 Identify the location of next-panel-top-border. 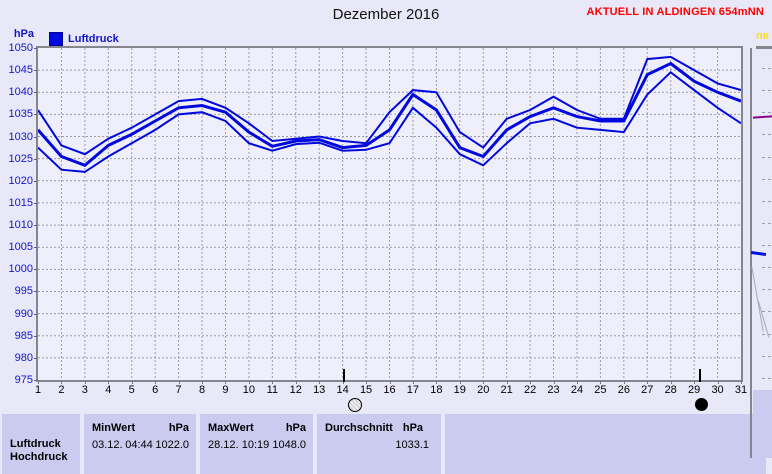
(764, 47).